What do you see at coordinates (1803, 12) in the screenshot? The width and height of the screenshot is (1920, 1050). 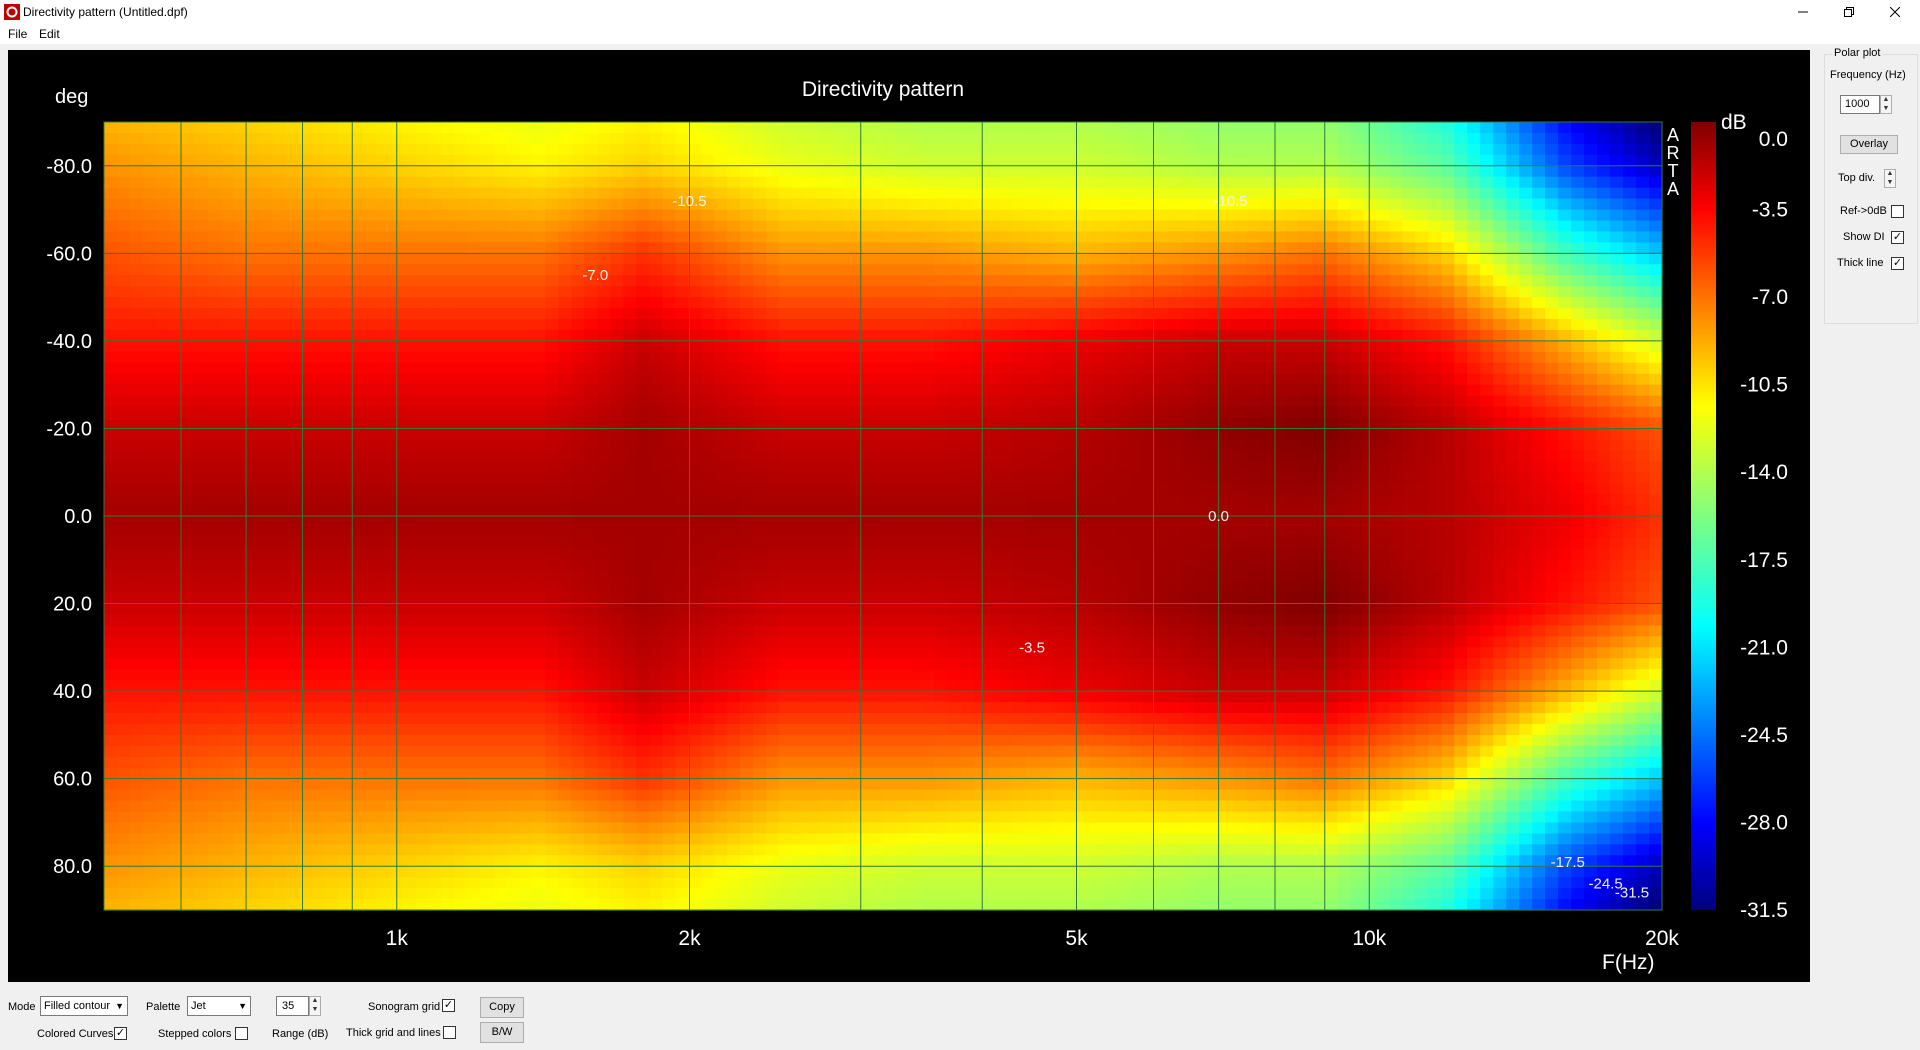 I see `minimize-button` at bounding box center [1803, 12].